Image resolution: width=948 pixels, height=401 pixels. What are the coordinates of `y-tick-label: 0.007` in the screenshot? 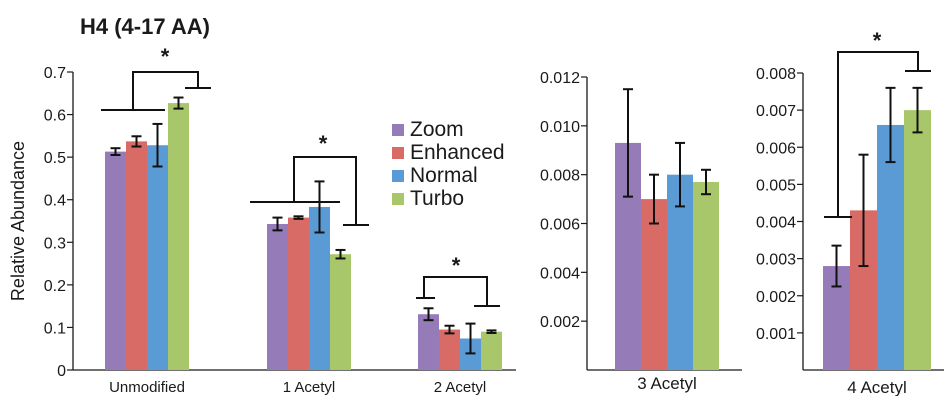 It's located at (776, 111).